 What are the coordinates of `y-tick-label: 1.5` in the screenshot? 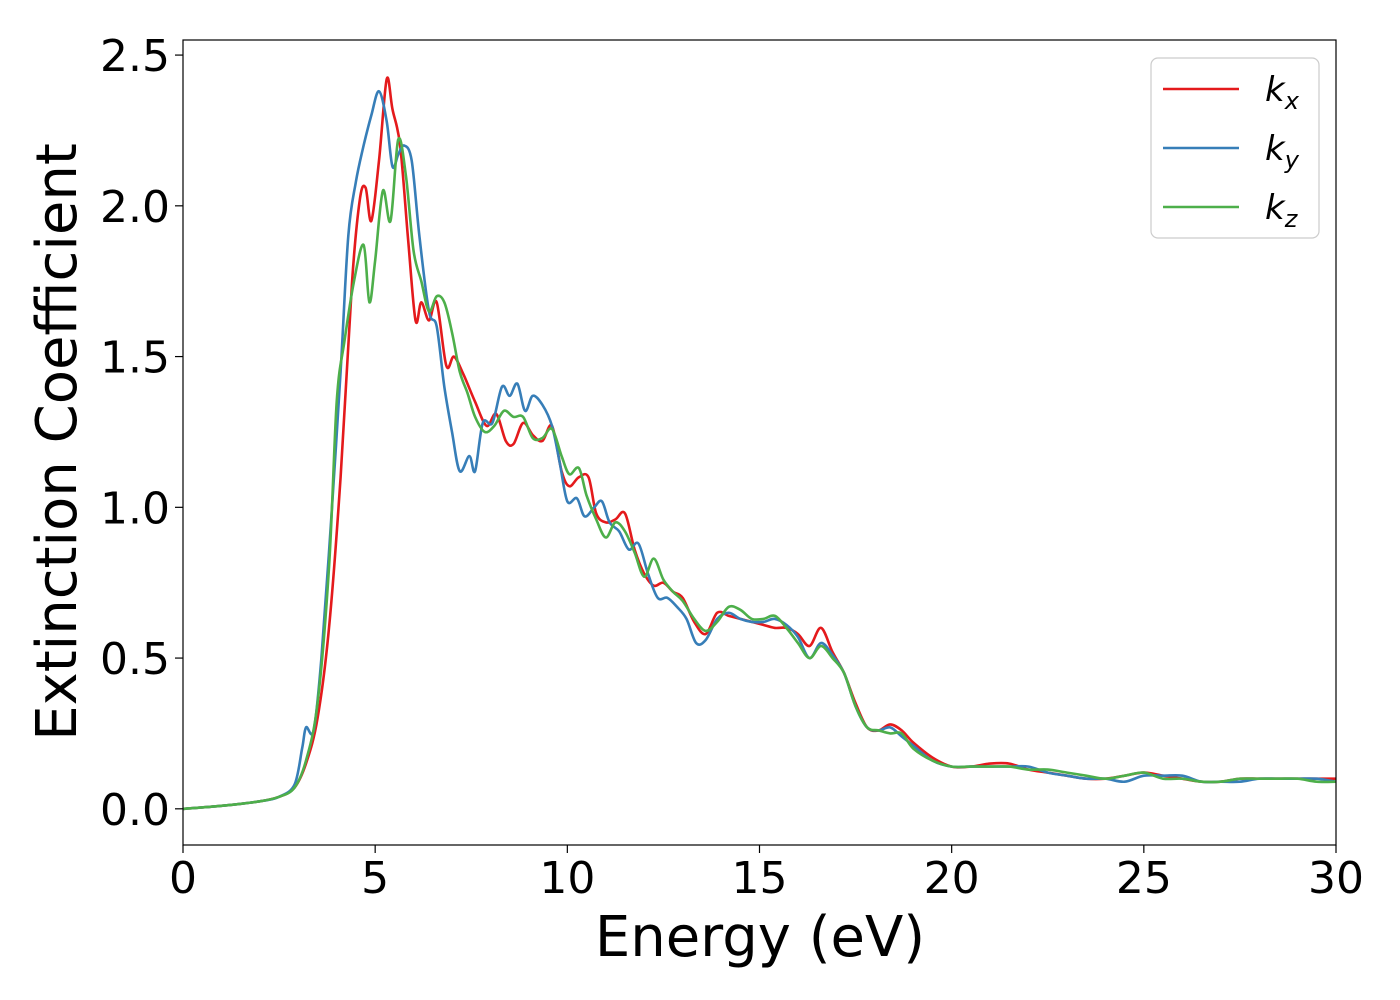 It's located at (135, 358).